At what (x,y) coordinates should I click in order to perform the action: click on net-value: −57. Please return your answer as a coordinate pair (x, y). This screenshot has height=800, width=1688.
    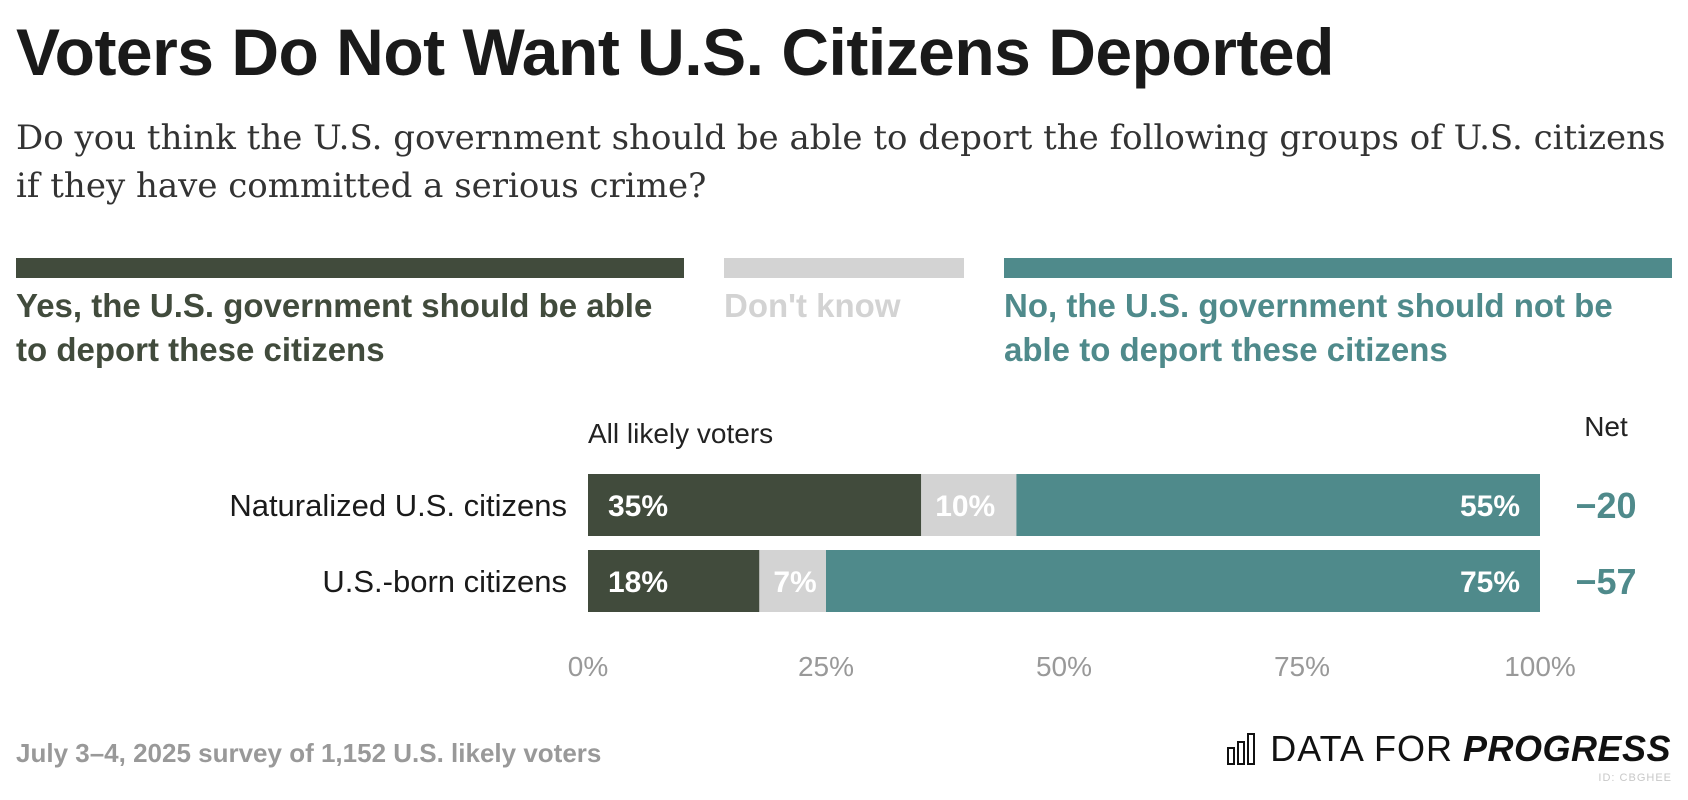
    Looking at the image, I should click on (1605, 581).